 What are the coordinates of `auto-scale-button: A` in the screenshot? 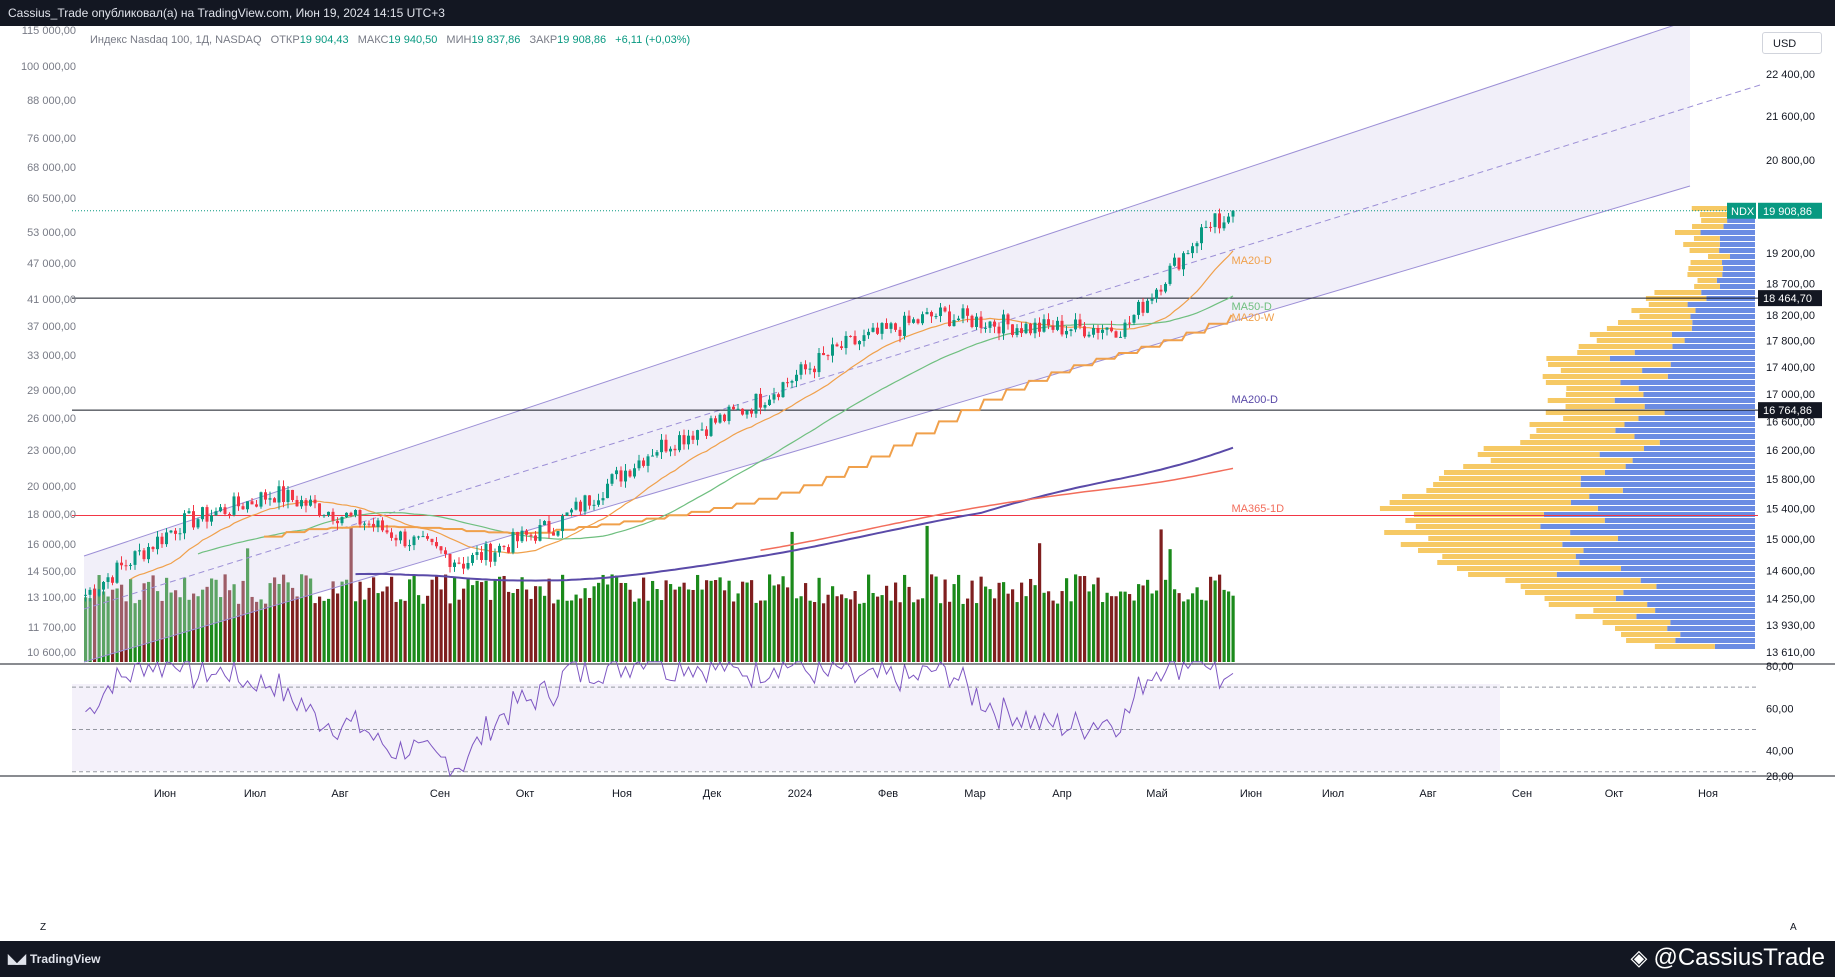 It's located at (1793, 927).